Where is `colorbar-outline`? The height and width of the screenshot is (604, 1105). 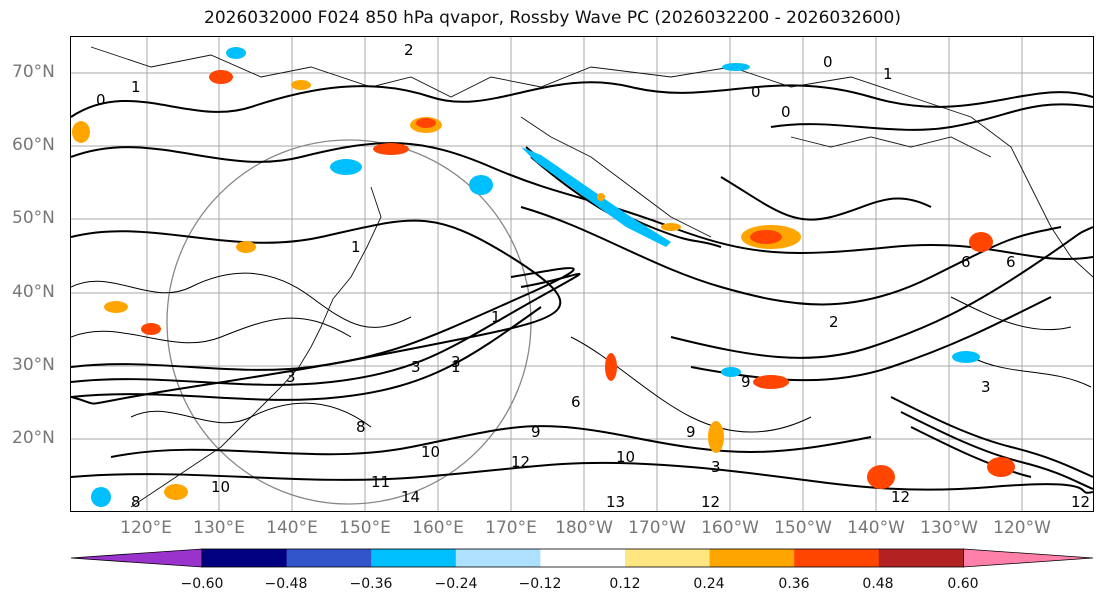
colorbar-outline is located at coordinates (582, 558).